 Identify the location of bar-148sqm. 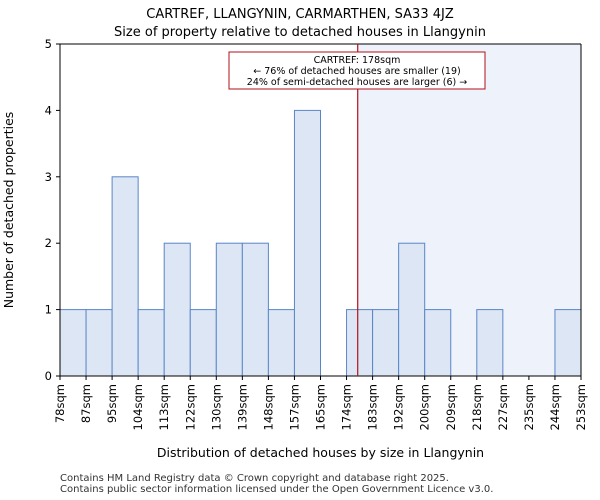
(281, 343).